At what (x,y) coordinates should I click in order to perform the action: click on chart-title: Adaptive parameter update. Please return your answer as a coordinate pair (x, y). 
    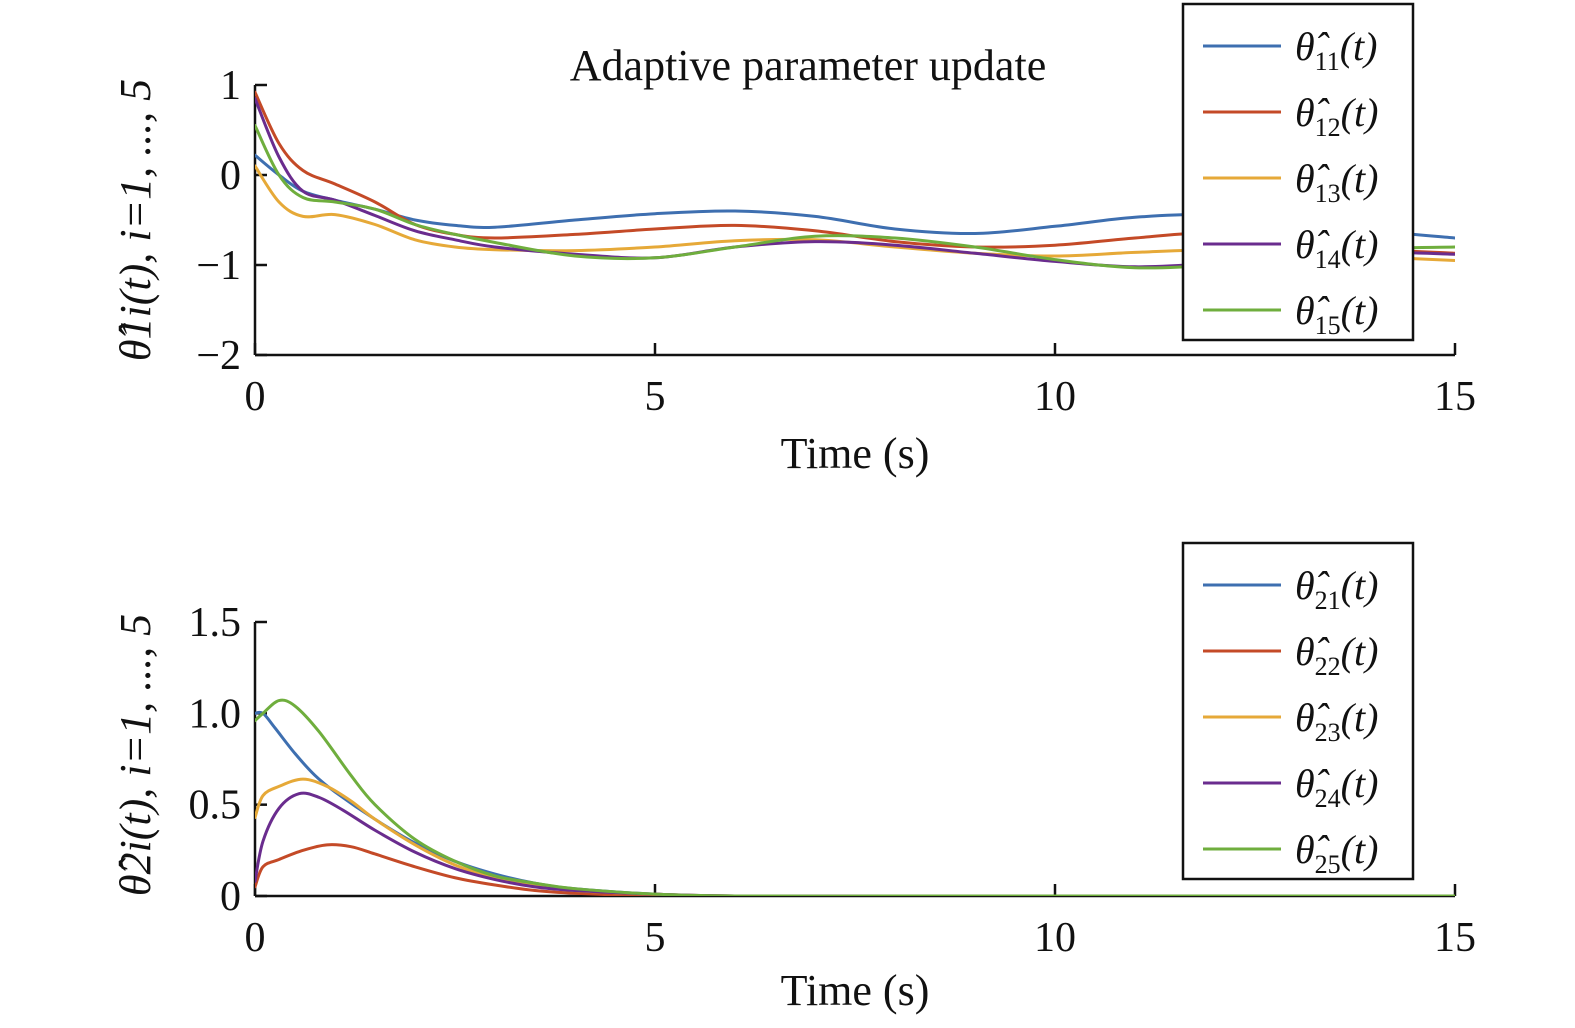
    Looking at the image, I should click on (808, 65).